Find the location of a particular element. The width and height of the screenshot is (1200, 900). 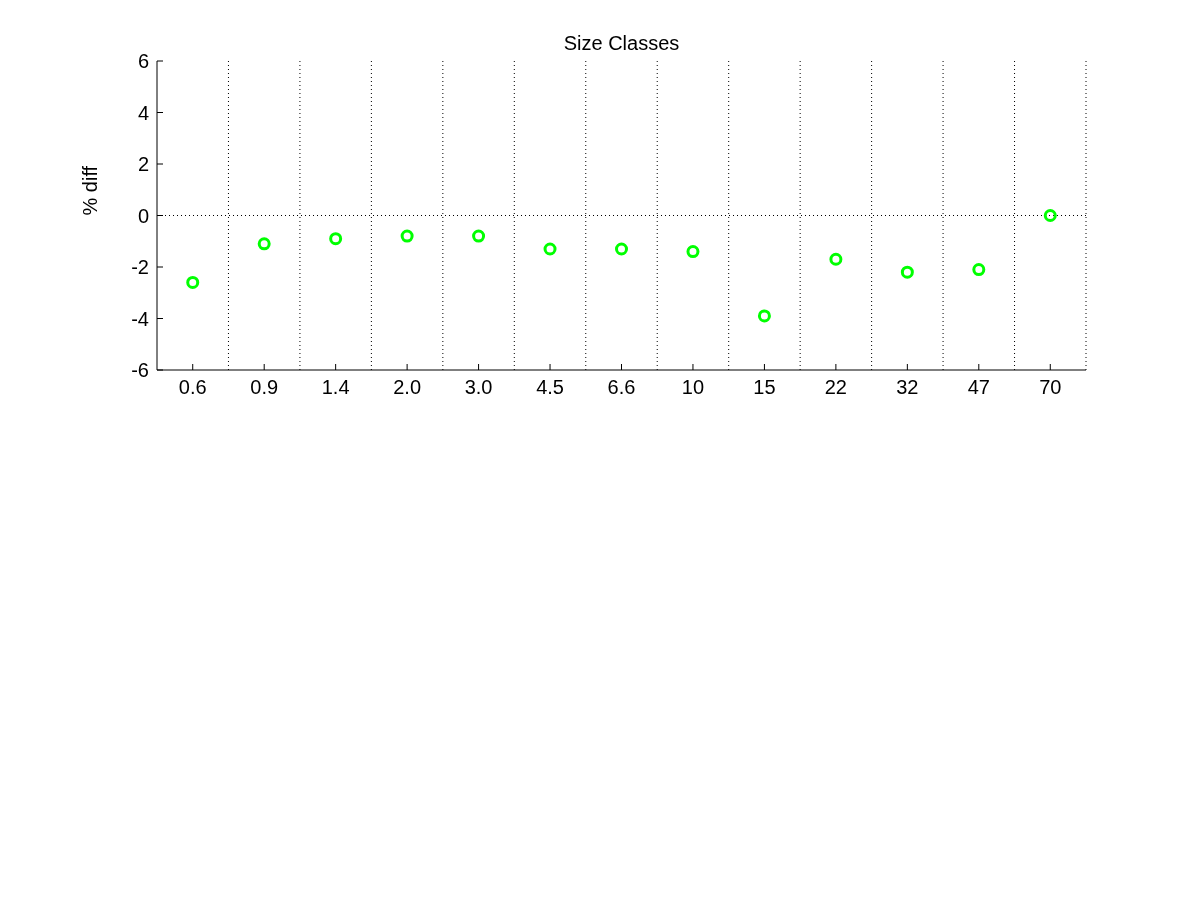

x-tick-label: 2.0 is located at coordinates (407, 387).